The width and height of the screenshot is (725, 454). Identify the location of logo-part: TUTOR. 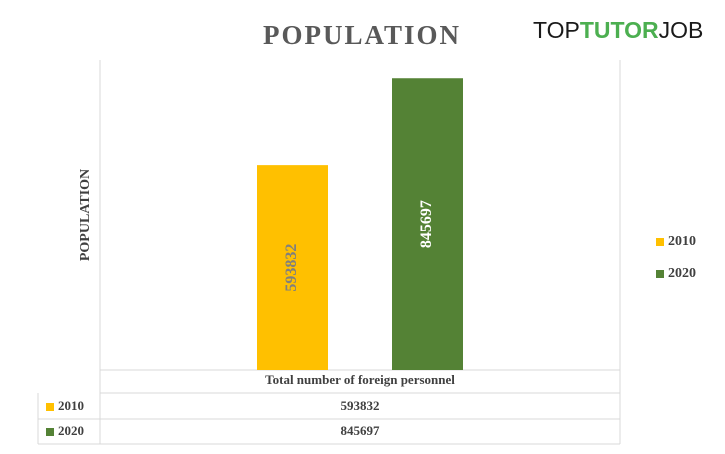
(619, 30).